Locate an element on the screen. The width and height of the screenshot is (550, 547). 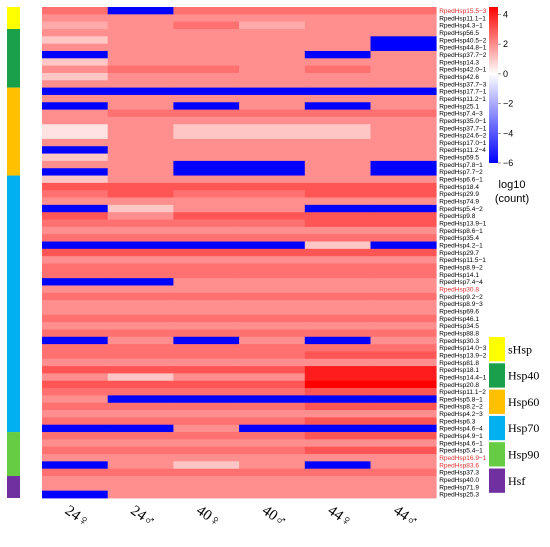
row-label: RpedHsp20.8 is located at coordinates (459, 385).